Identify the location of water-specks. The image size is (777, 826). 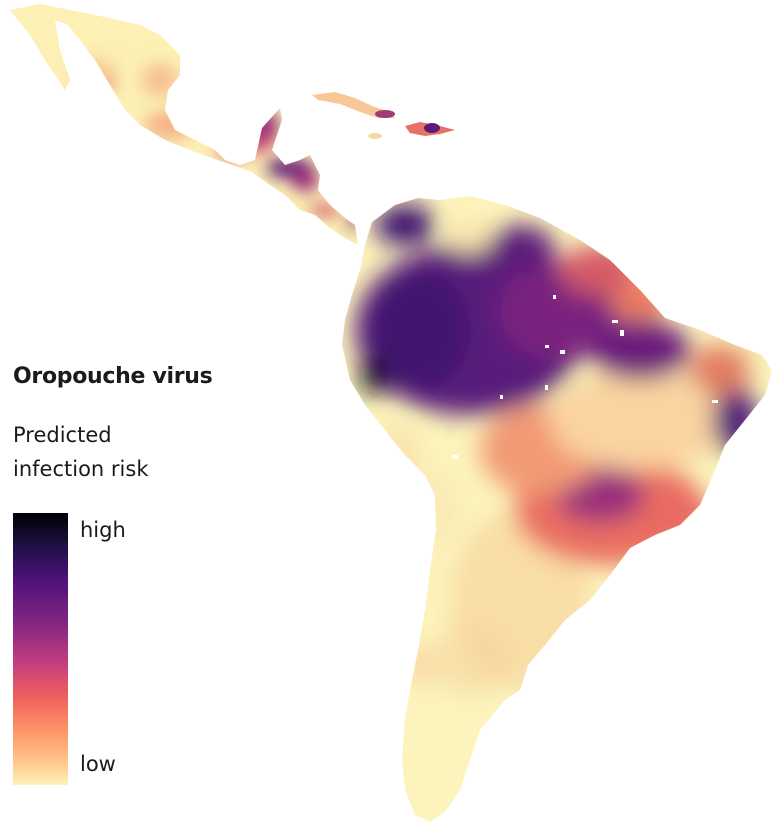
(585, 377).